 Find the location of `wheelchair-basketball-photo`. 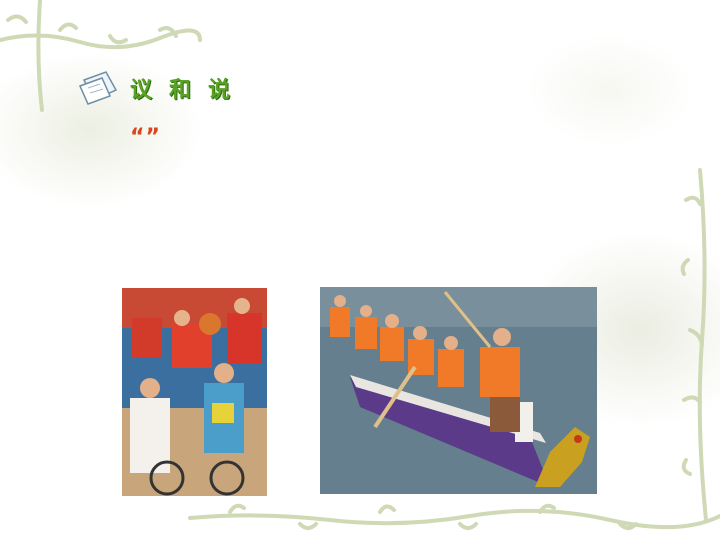

wheelchair-basketball-photo is located at coordinates (194, 392).